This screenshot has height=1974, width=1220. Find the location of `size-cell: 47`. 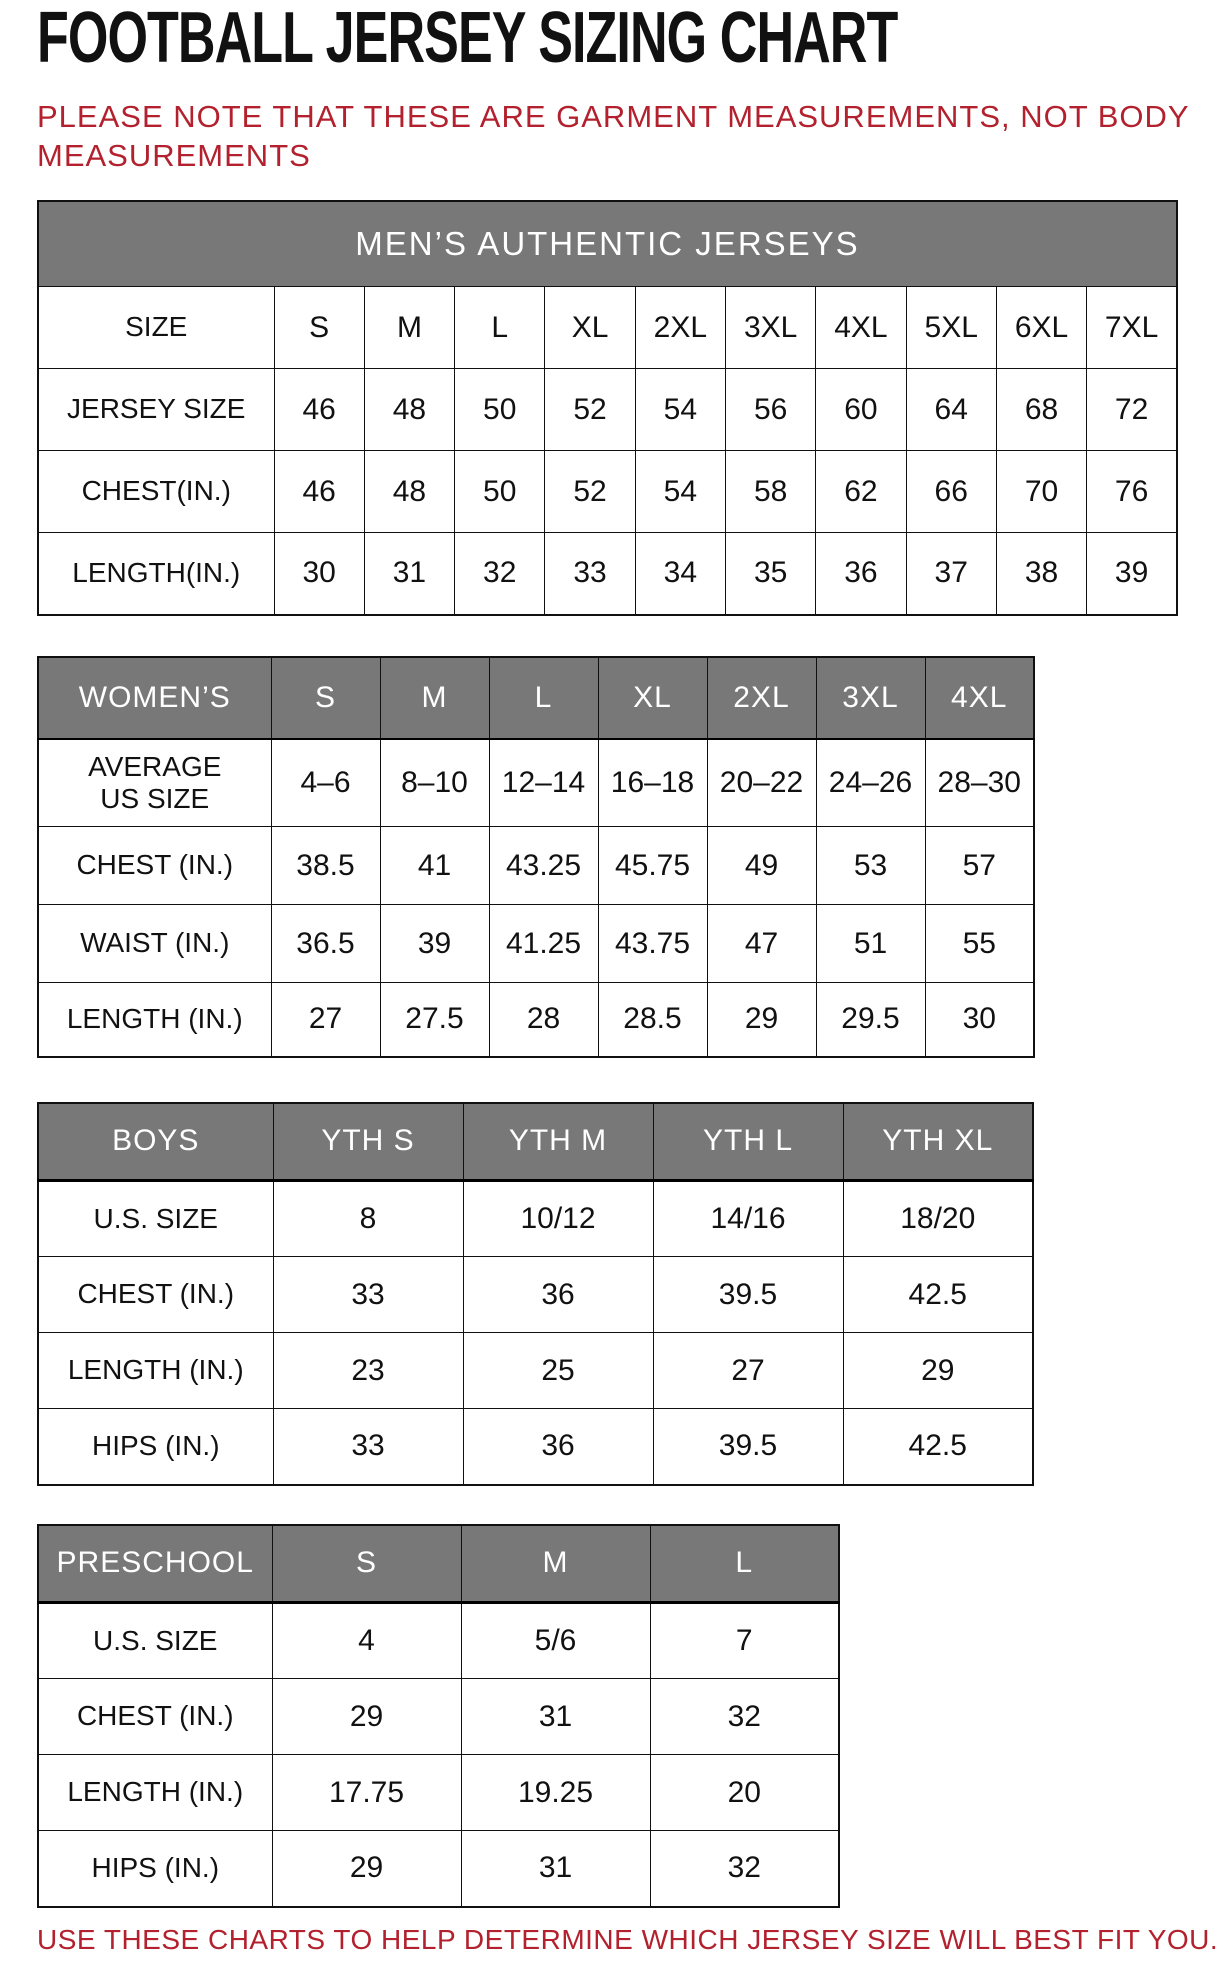

size-cell: 47 is located at coordinates (761, 943).